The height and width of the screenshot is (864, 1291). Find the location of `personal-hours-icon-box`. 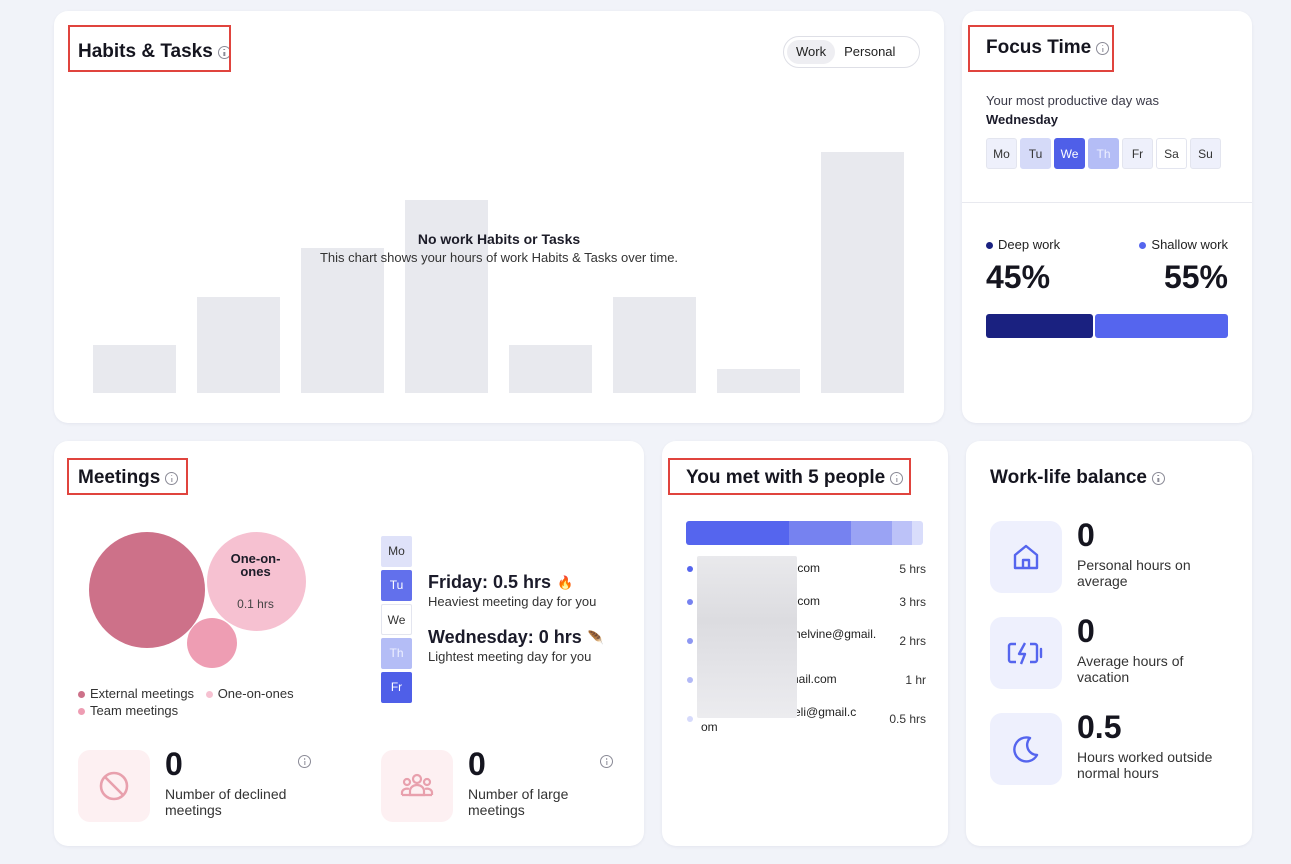

personal-hours-icon-box is located at coordinates (1026, 557).